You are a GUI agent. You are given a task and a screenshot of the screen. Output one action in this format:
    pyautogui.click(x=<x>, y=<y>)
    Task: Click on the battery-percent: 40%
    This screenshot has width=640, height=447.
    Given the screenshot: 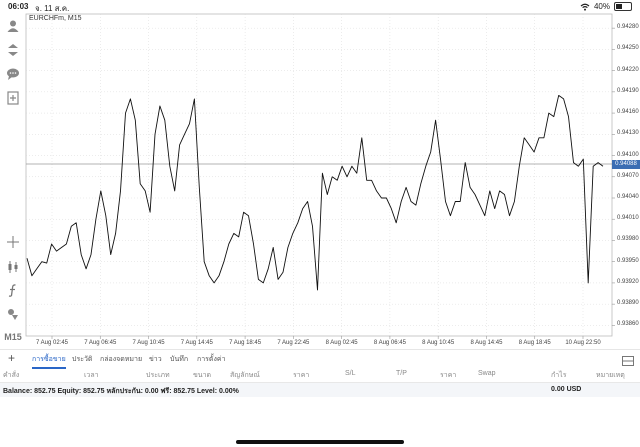 What is the action you would take?
    pyautogui.click(x=601, y=6)
    